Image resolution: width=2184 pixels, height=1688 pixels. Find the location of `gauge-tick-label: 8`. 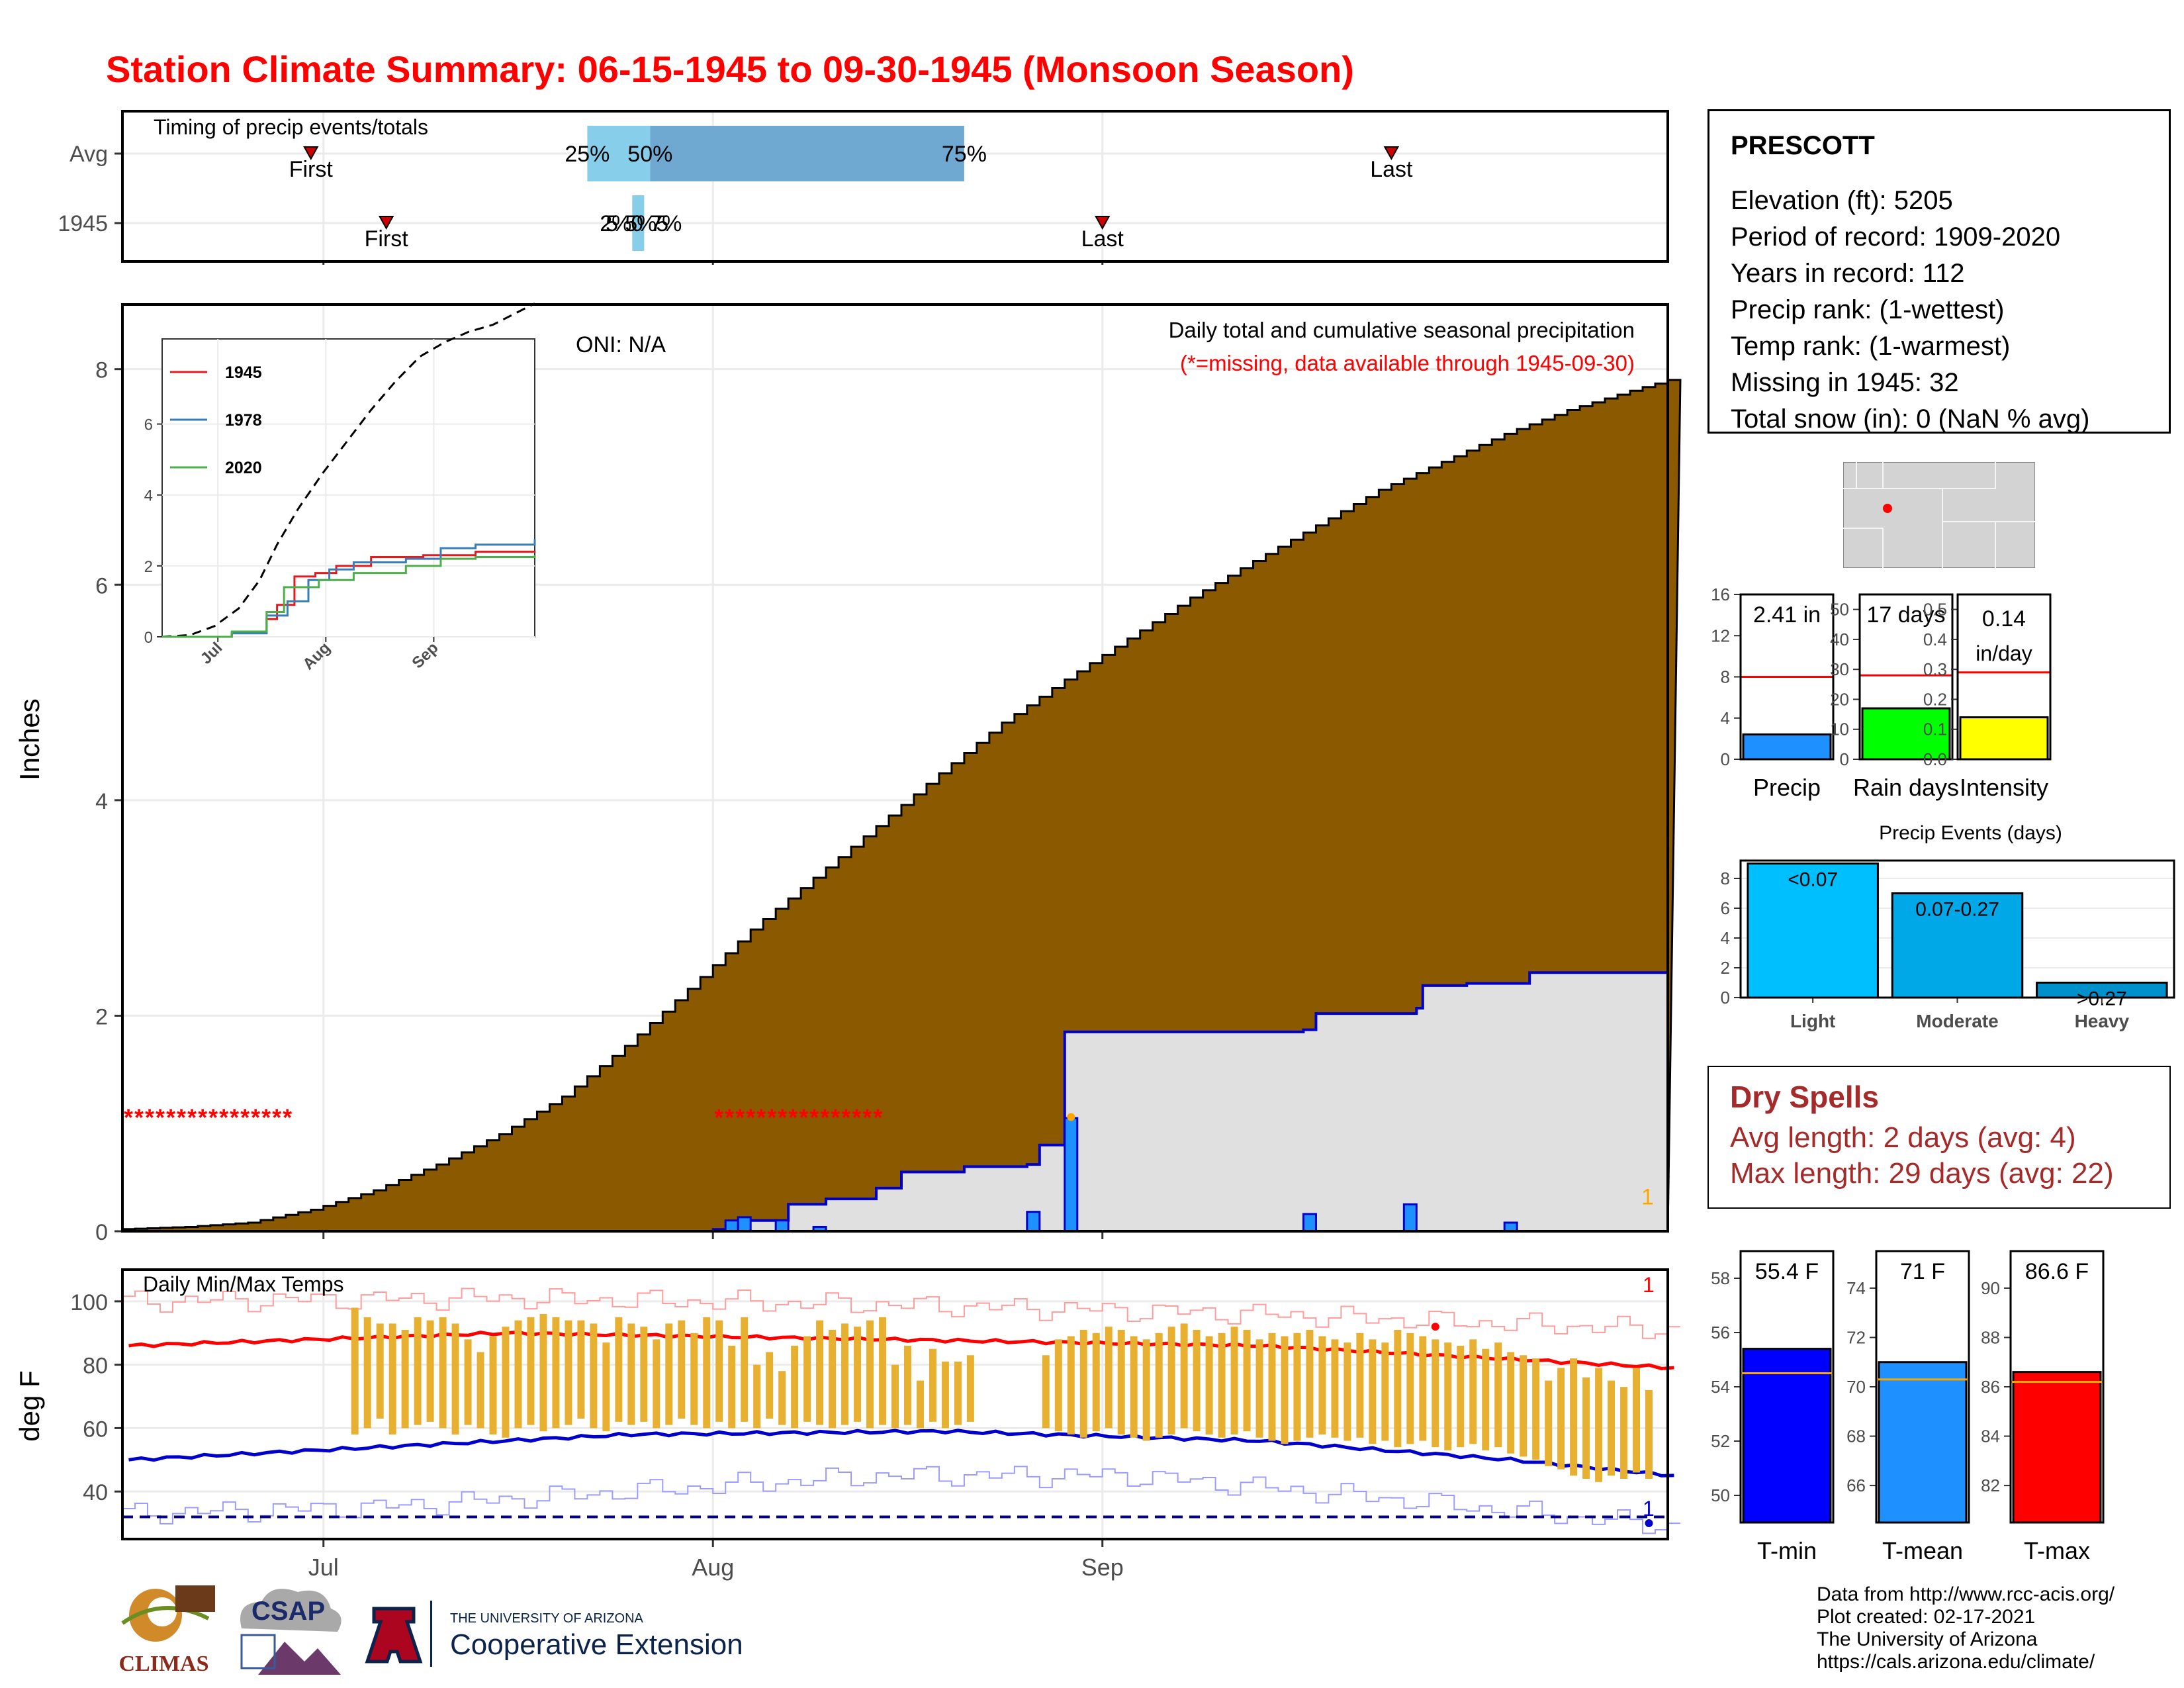

gauge-tick-label: 8 is located at coordinates (1726, 677).